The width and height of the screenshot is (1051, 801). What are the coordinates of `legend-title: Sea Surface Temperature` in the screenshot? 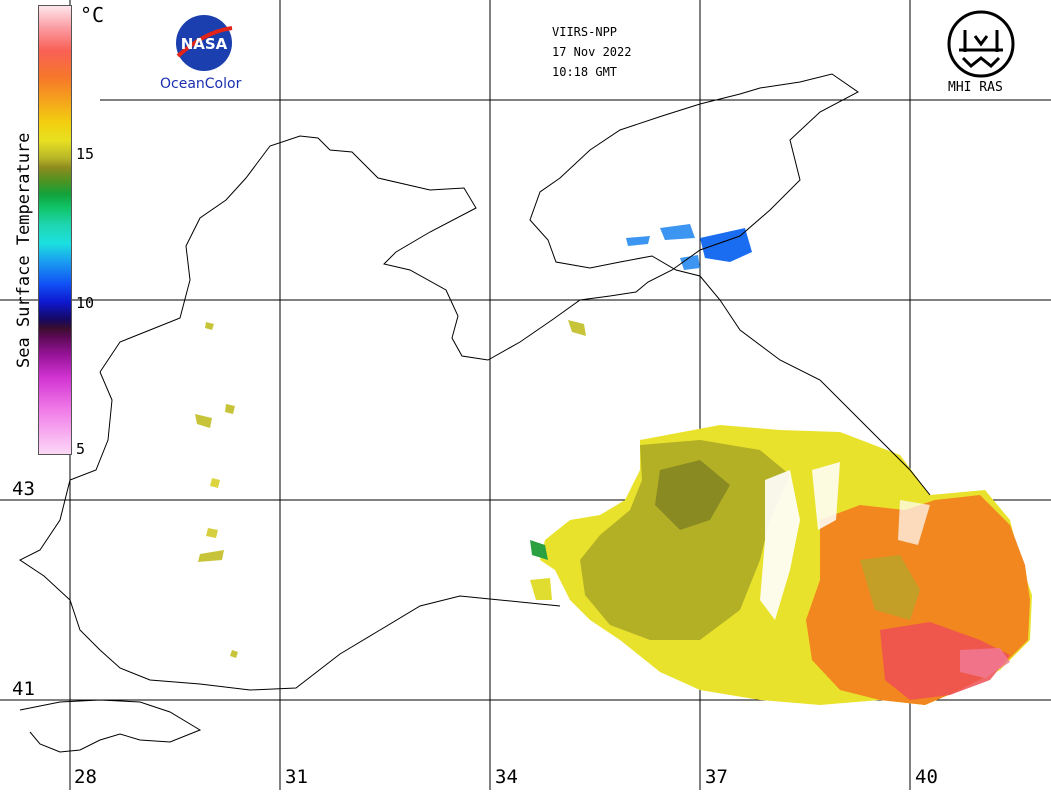 It's located at (24, 250).